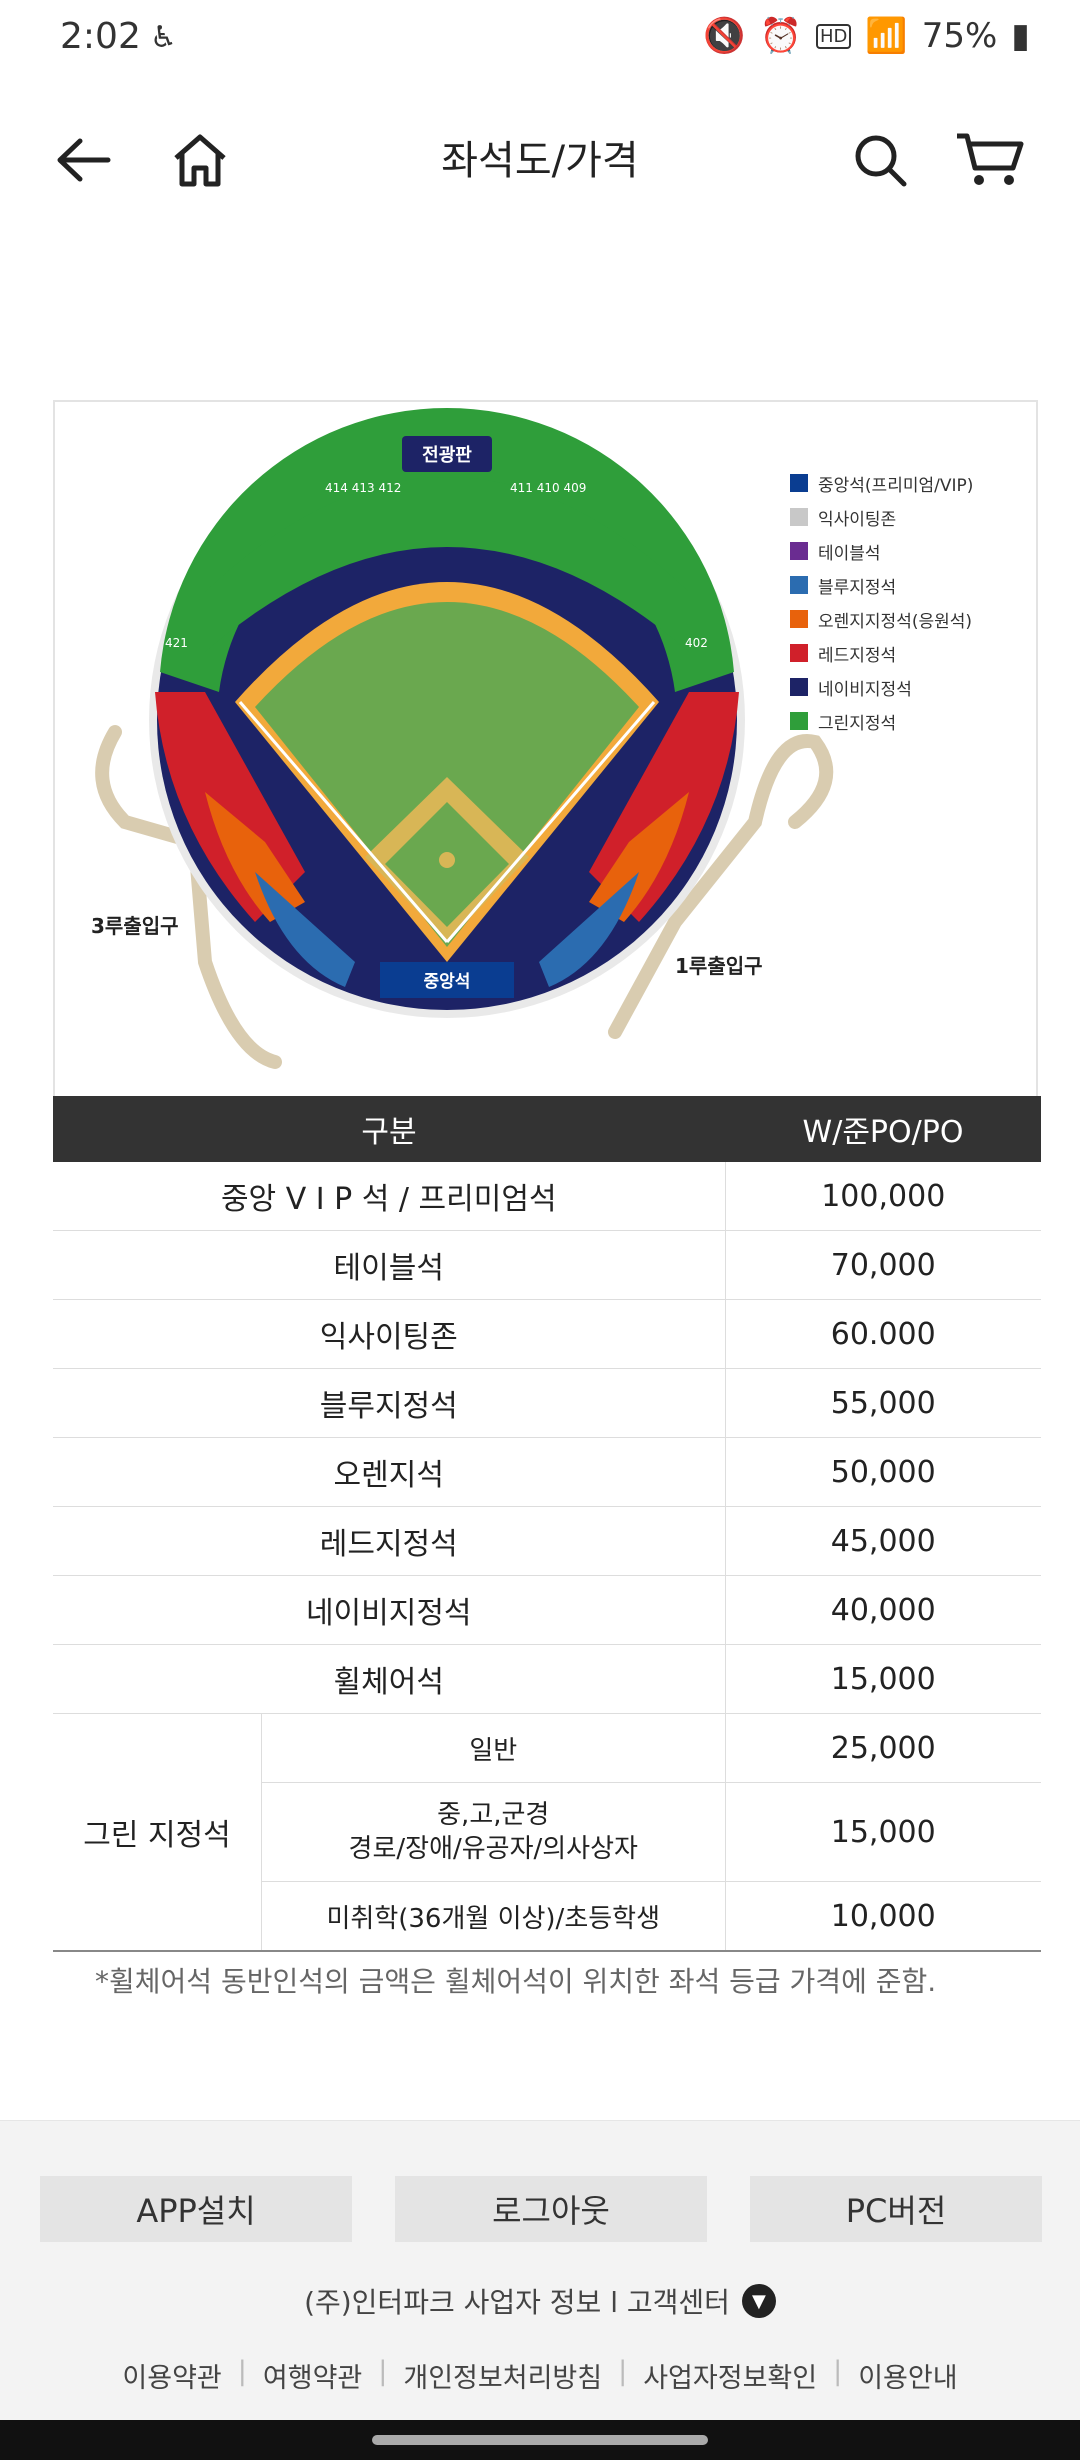 Image resolution: width=1080 pixels, height=2460 pixels. What do you see at coordinates (312, 2378) in the screenshot?
I see `travel-terms-link: 여행약관` at bounding box center [312, 2378].